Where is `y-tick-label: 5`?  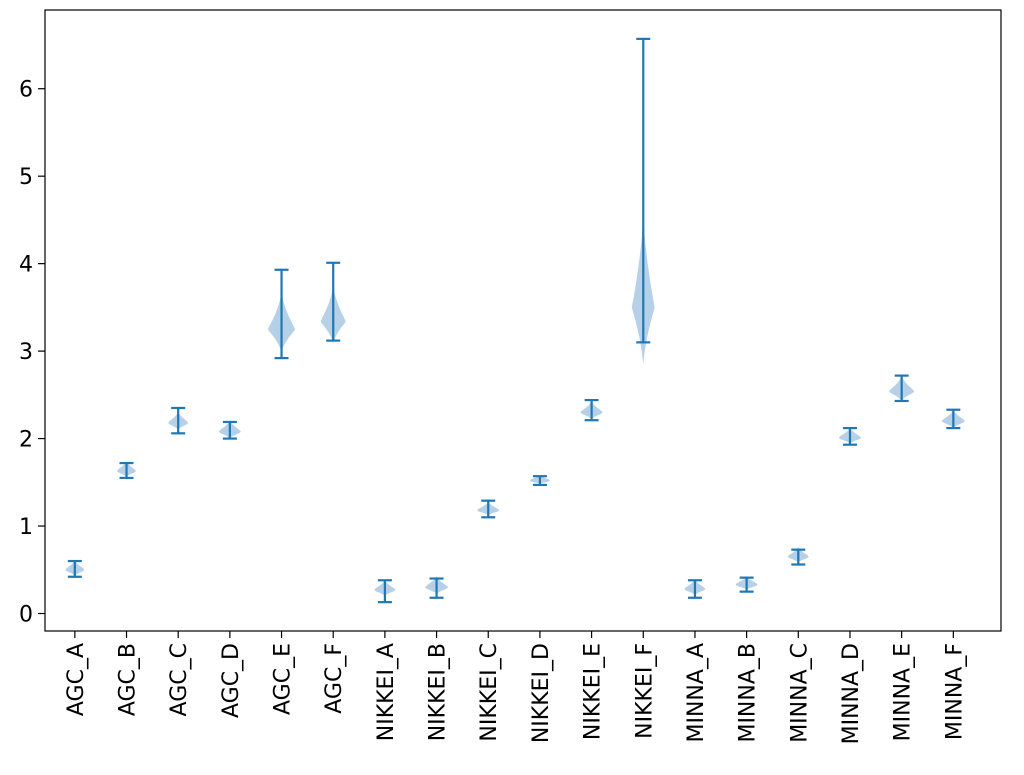
y-tick-label: 5 is located at coordinates (26, 177).